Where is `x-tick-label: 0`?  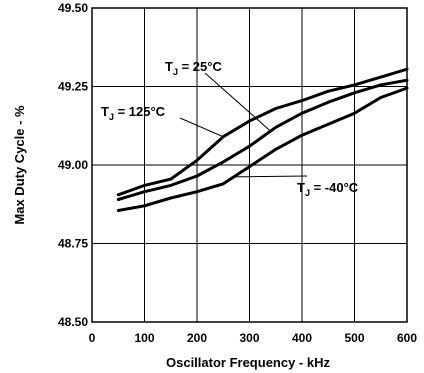
x-tick-label: 0 is located at coordinates (92, 338).